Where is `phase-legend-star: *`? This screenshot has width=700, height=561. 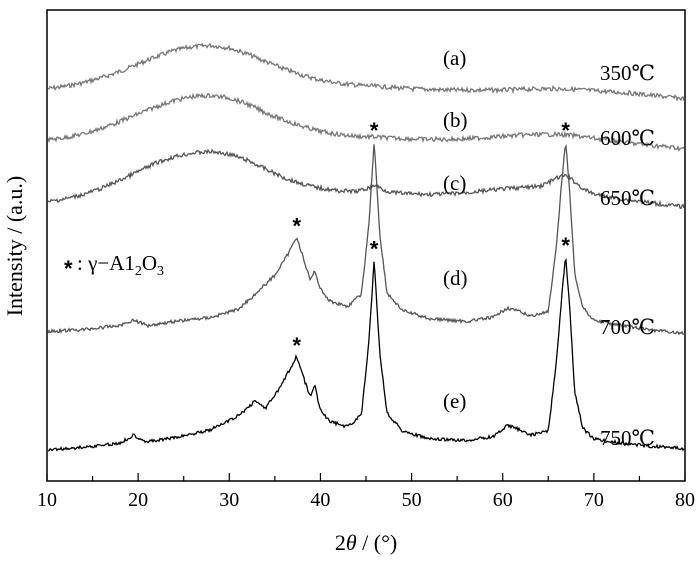 phase-legend-star: * is located at coordinates (68, 268).